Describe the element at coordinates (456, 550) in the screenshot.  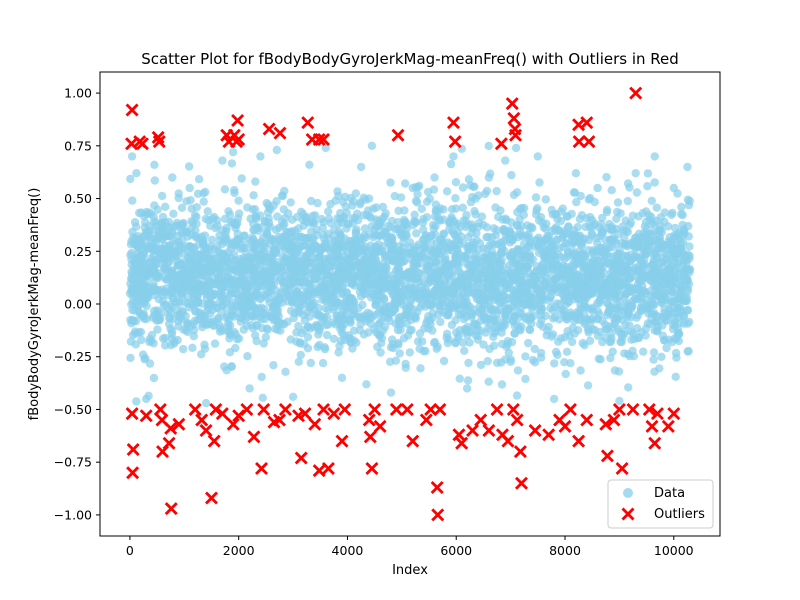
I see `x-tick-label: 6000` at that location.